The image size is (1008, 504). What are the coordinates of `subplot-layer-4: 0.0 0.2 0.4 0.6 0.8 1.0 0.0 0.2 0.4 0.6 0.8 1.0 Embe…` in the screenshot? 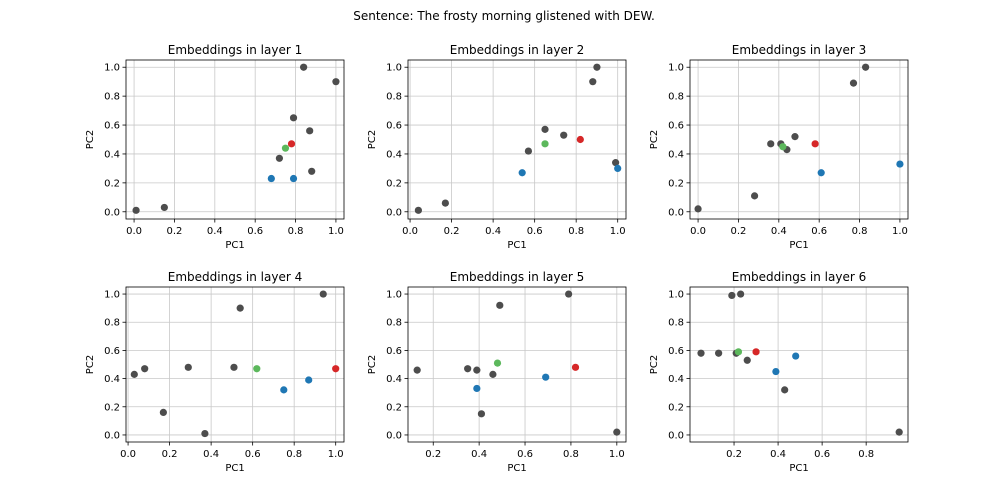 It's located at (214, 372).